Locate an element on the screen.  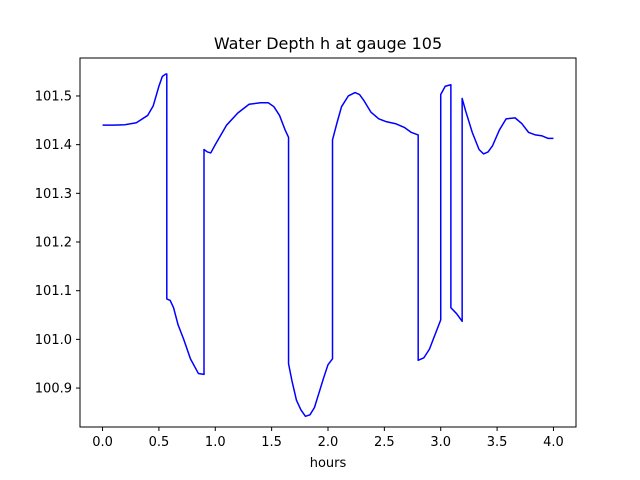
y-tick-label: 100.9 is located at coordinates (53, 389).